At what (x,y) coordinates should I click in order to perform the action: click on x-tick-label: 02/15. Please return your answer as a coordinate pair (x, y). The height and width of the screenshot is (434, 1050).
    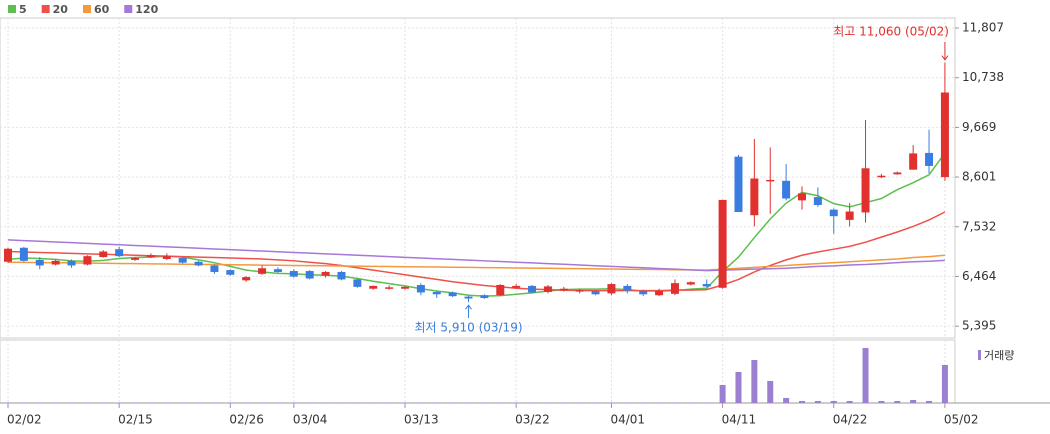
    Looking at the image, I should click on (135, 420).